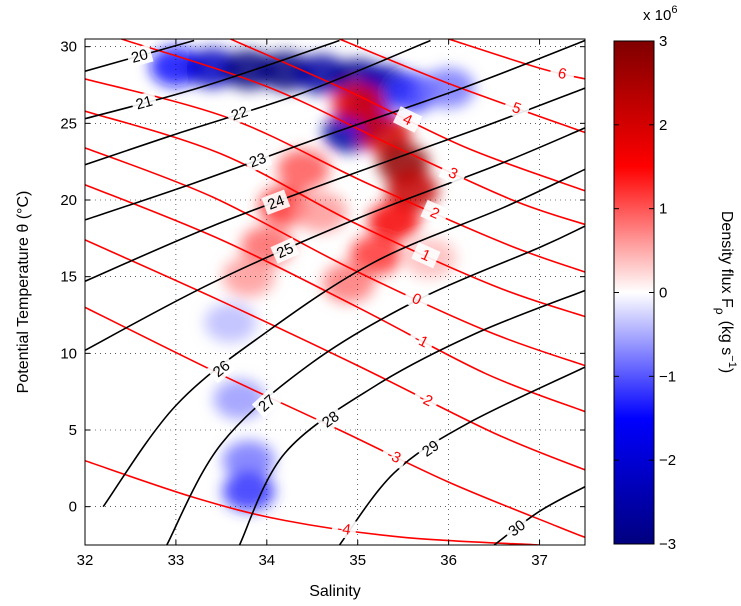 This screenshot has height=606, width=741. Describe the element at coordinates (435, 213) in the screenshot. I see `spiciness-contour-label-group: 2` at that location.